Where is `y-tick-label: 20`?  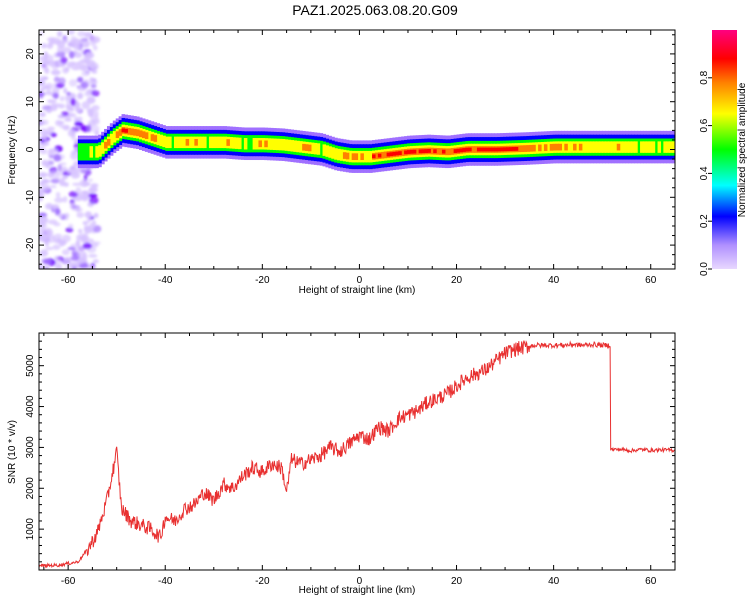 y-tick-label: 20 is located at coordinates (30, 54).